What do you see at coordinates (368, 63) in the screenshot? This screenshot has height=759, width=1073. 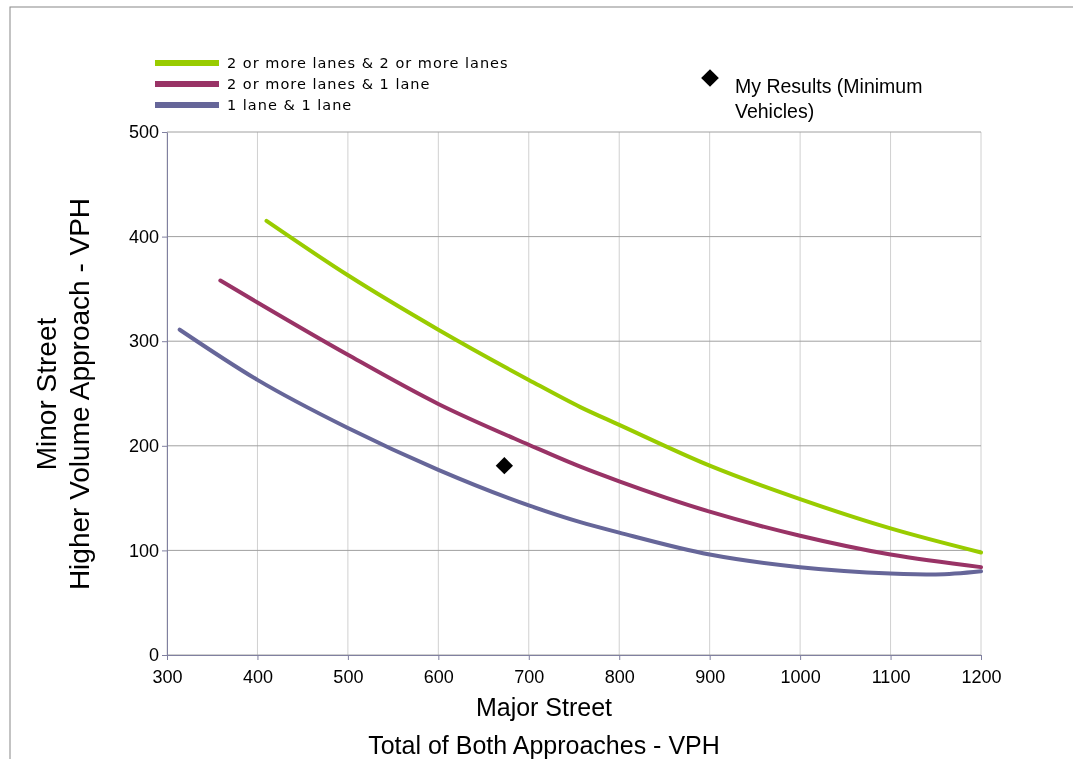 I see `legend-label: 2 or more lanes & 2 or more lanes` at bounding box center [368, 63].